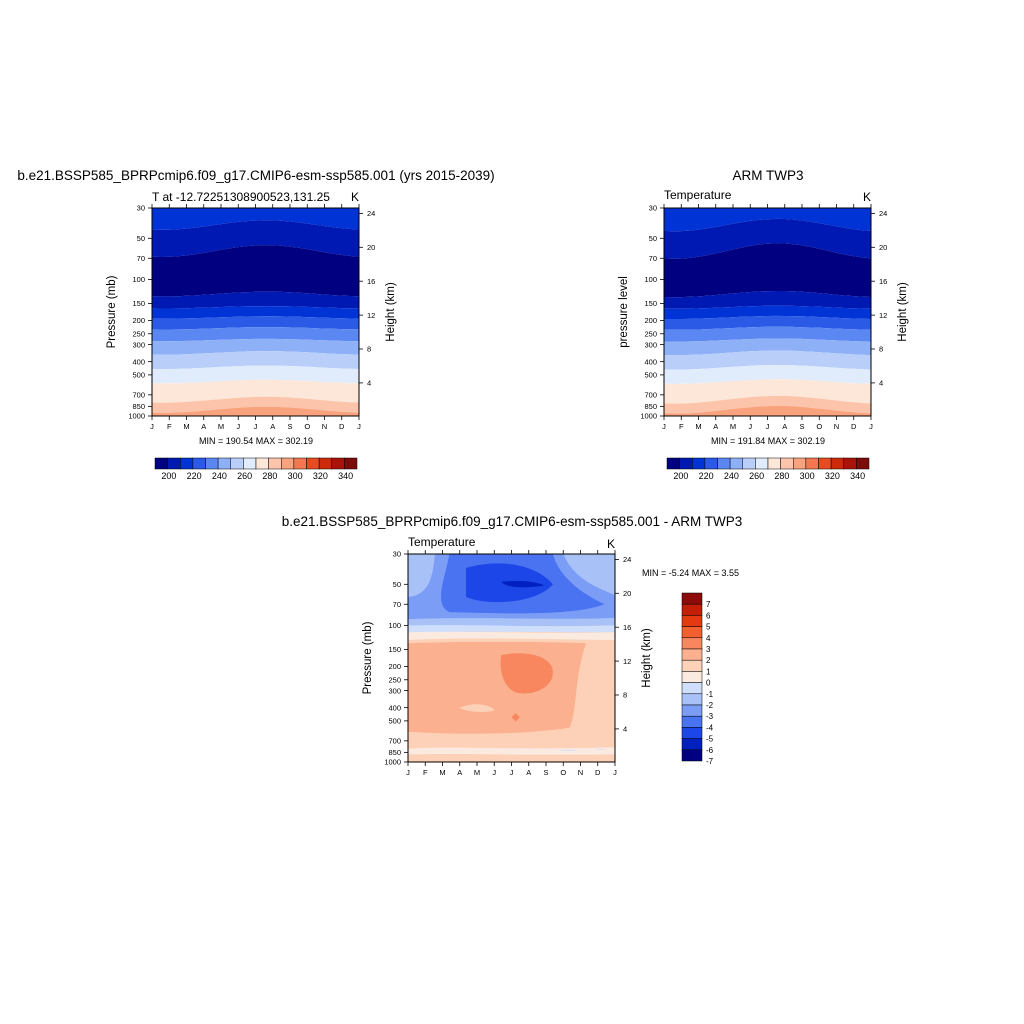 The width and height of the screenshot is (1024, 1024). Describe the element at coordinates (708, 638) in the screenshot. I see `colorbar-label: 4` at that location.